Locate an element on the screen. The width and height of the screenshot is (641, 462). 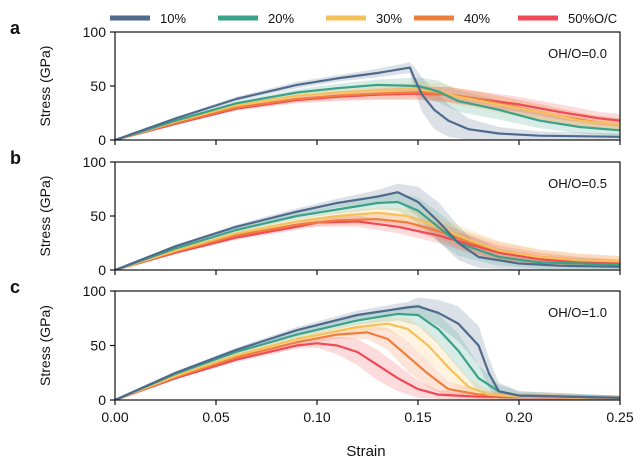
y-tick-label-a-100: 100 is located at coordinates (95, 32).